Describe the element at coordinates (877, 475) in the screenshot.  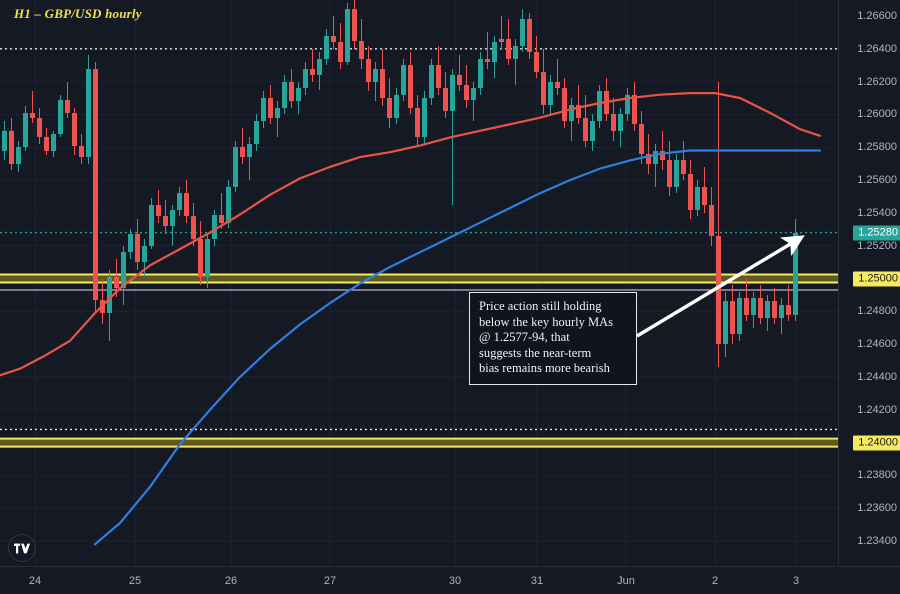
I see `price-axis-tick: 1.23800` at that location.